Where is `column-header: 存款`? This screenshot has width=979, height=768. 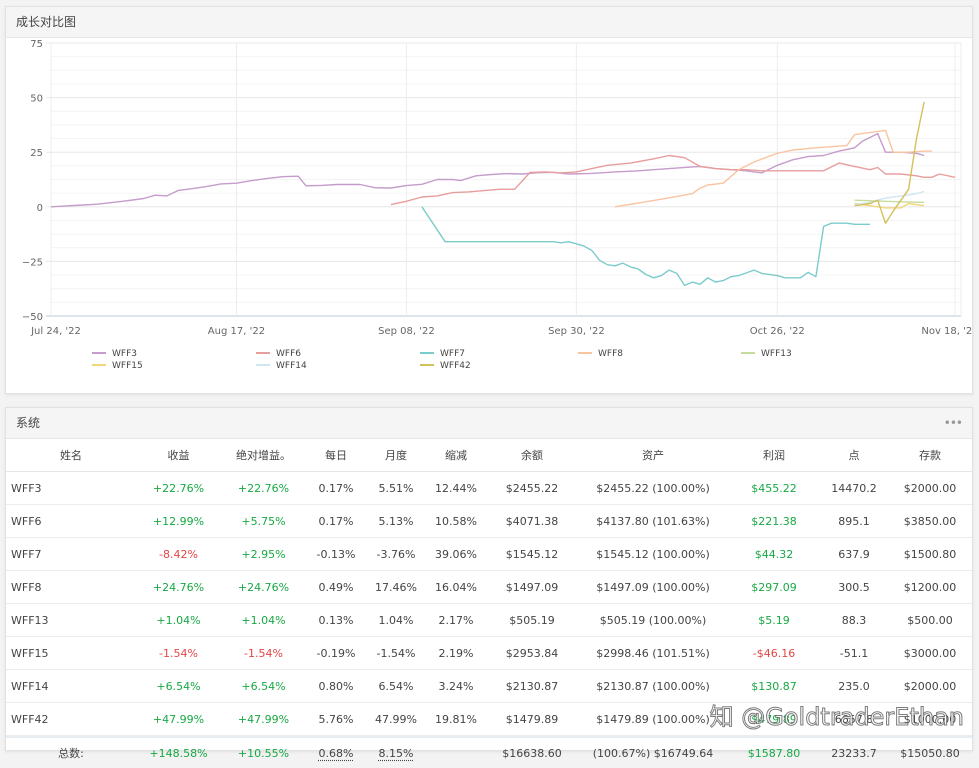 column-header: 存款 is located at coordinates (930, 455).